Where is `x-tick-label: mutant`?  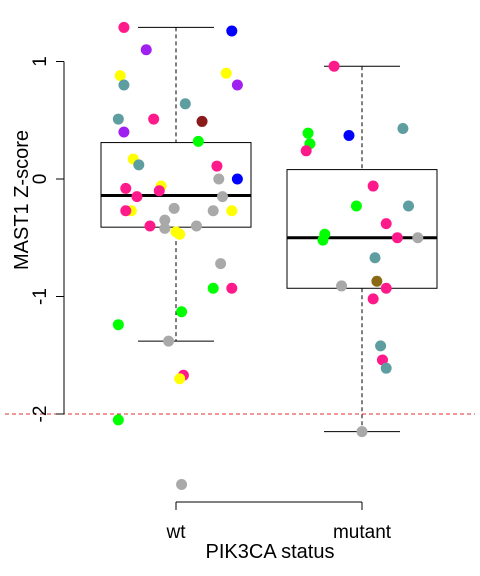 x-tick-label: mutant is located at coordinates (362, 532).